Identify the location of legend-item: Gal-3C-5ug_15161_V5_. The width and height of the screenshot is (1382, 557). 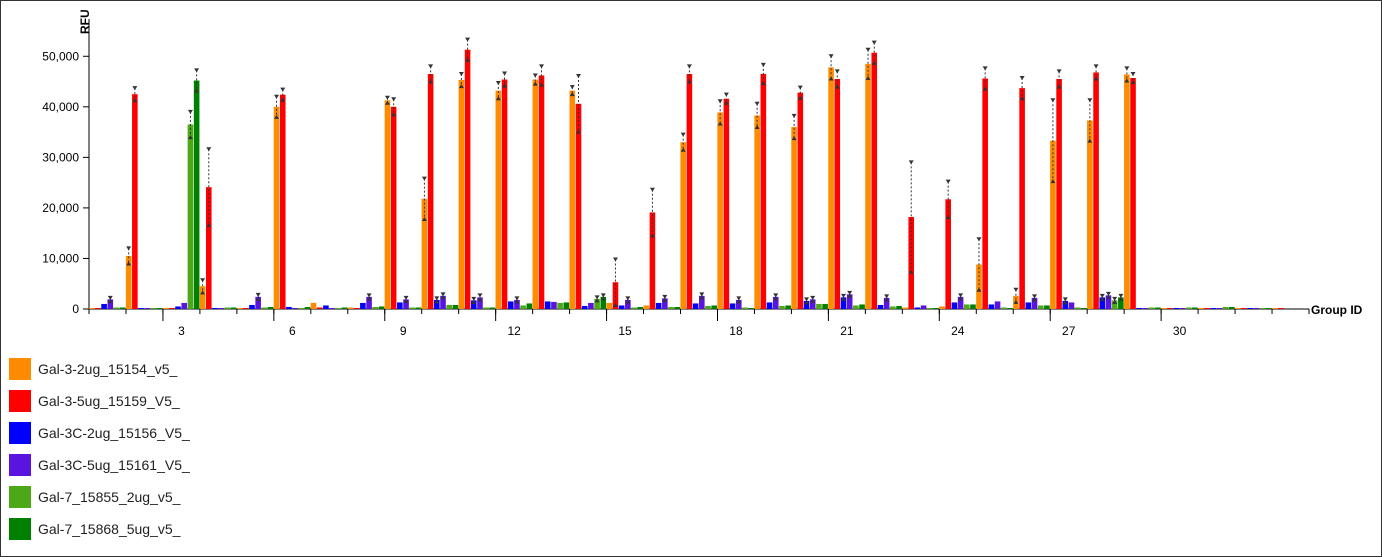
(99, 465).